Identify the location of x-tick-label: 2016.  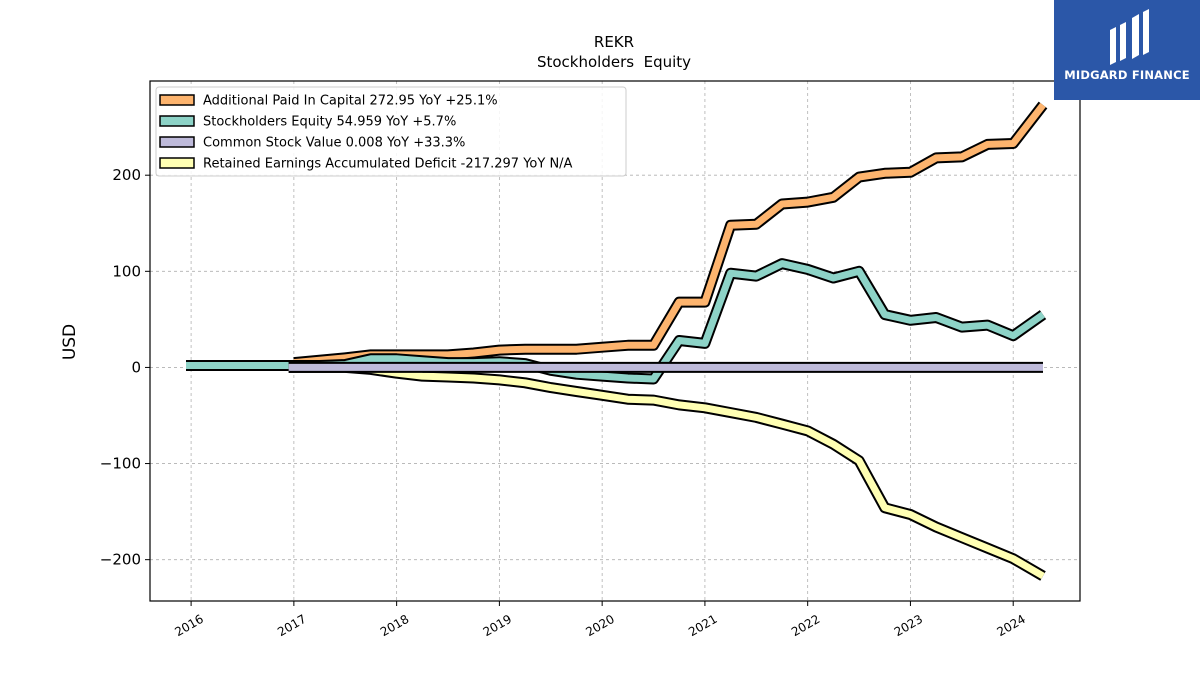
(188, 625).